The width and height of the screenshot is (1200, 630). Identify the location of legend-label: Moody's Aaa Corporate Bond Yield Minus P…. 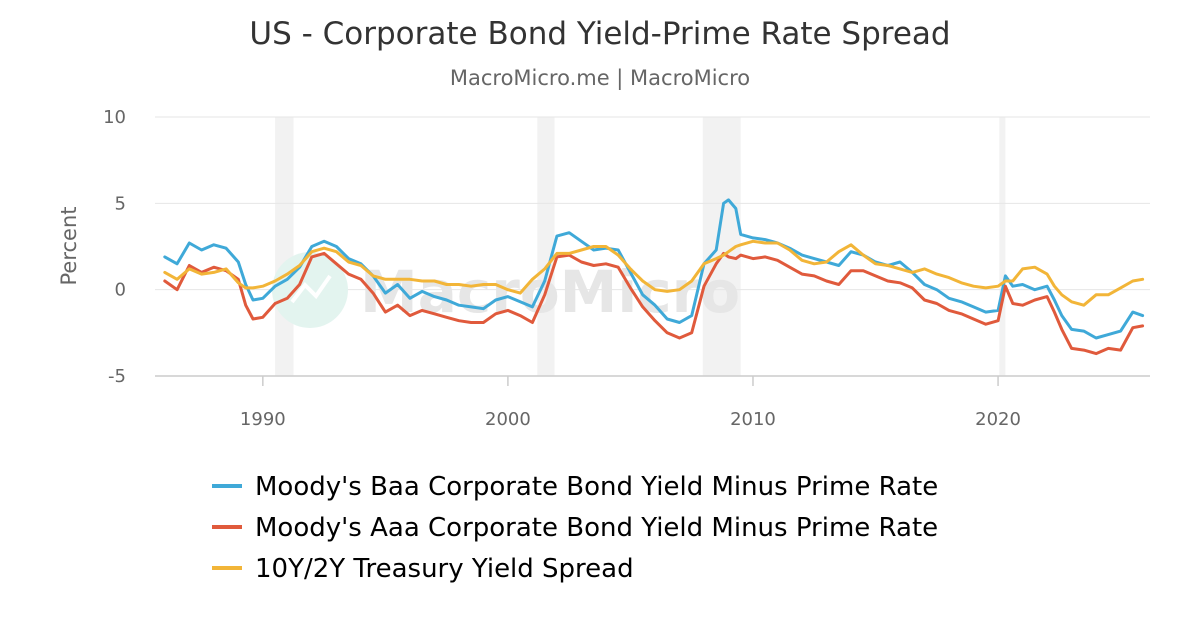
(596, 528).